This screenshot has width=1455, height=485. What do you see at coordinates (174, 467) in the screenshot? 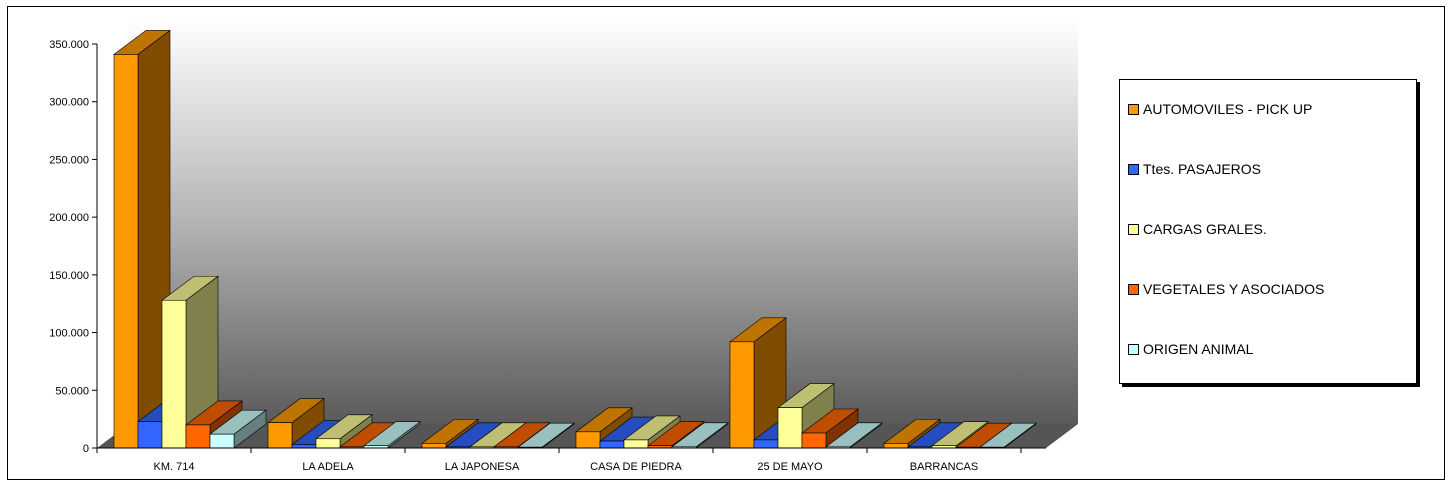
I see `x-tick-label: KM. 714` at bounding box center [174, 467].